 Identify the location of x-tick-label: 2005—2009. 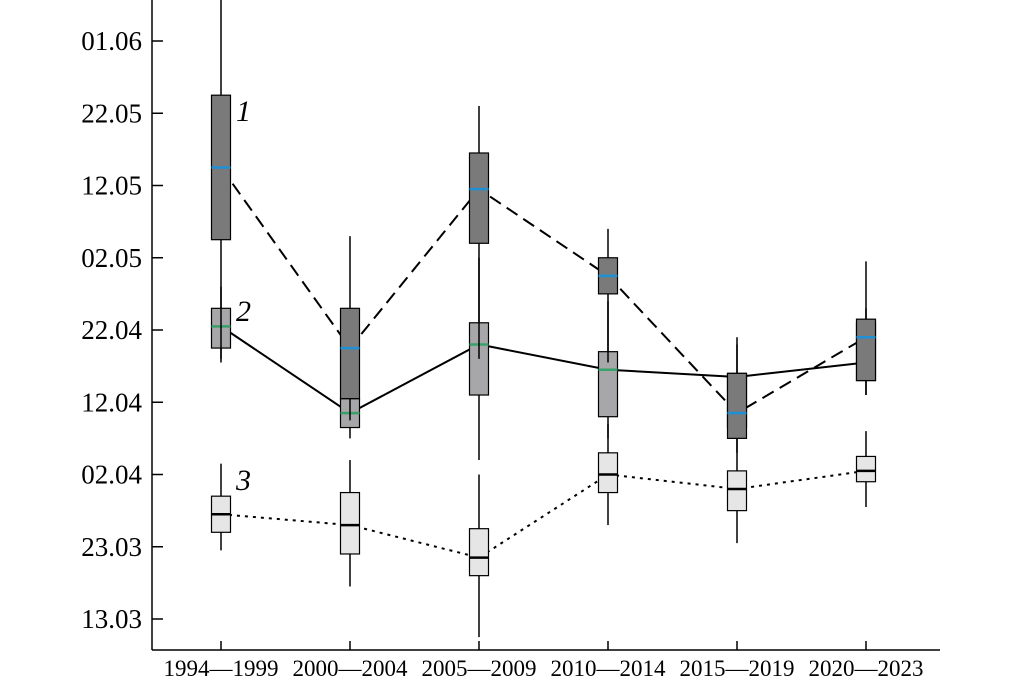
(479, 668).